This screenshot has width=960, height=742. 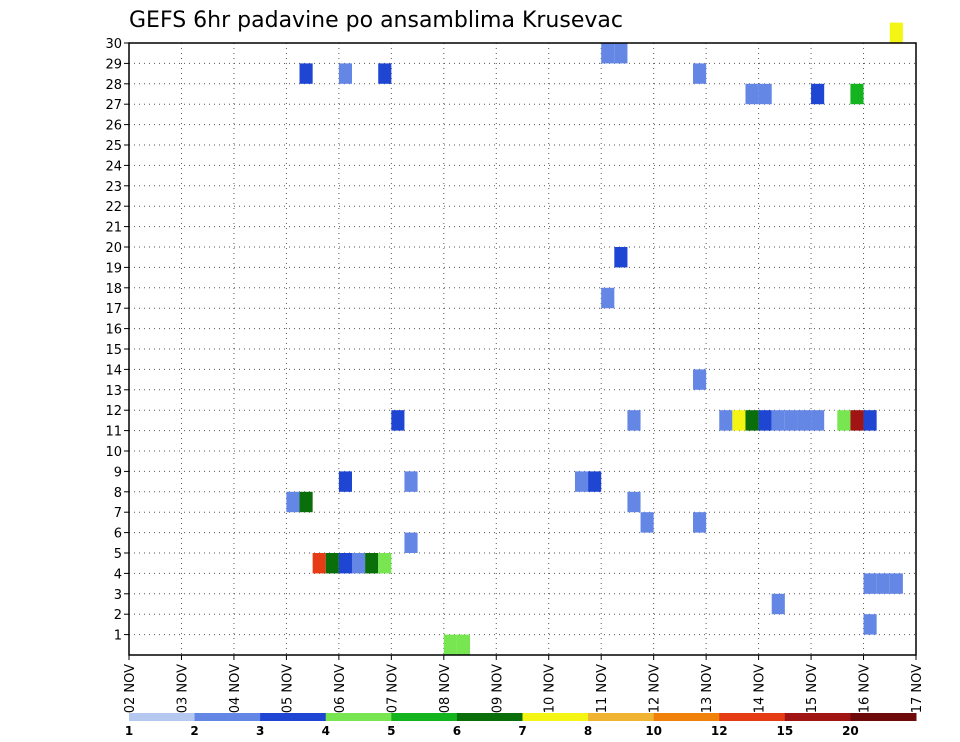 I want to click on legend-label: 7, so click(x=522, y=731).